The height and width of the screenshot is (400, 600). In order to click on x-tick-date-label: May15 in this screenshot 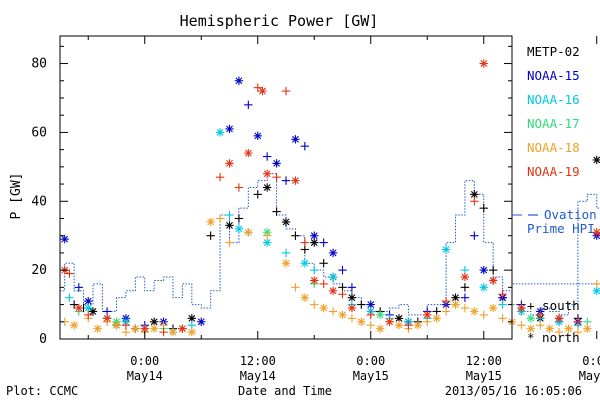, I will do `click(371, 376)`.